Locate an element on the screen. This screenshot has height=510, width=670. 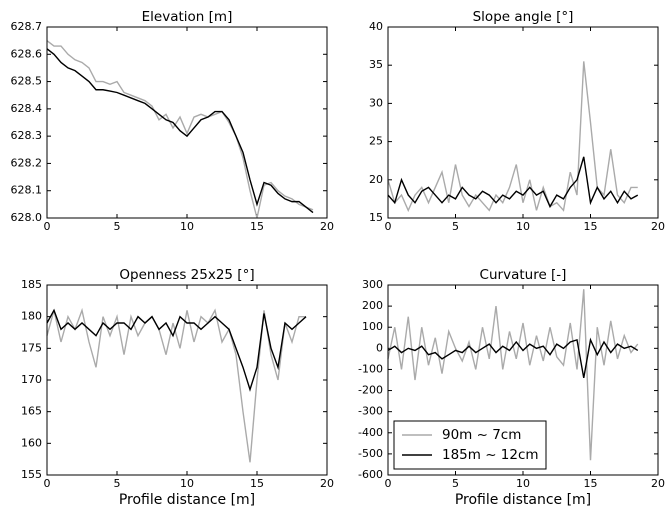
y-tick-label: -500 is located at coordinates (370, 453).